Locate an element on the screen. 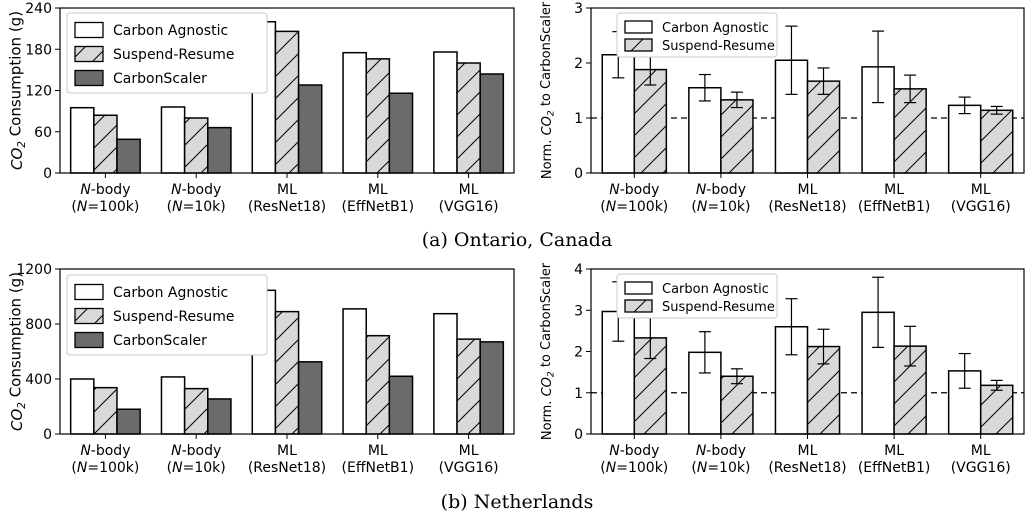 The height and width of the screenshot is (518, 1034). caption-ontario: (a) Ontario, Canada is located at coordinates (517, 240).